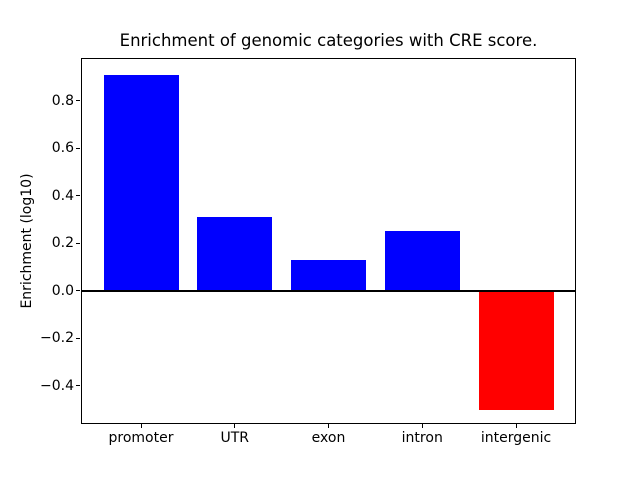 Image resolution: width=640 pixels, height=480 pixels. I want to click on bar-exon, so click(328, 275).